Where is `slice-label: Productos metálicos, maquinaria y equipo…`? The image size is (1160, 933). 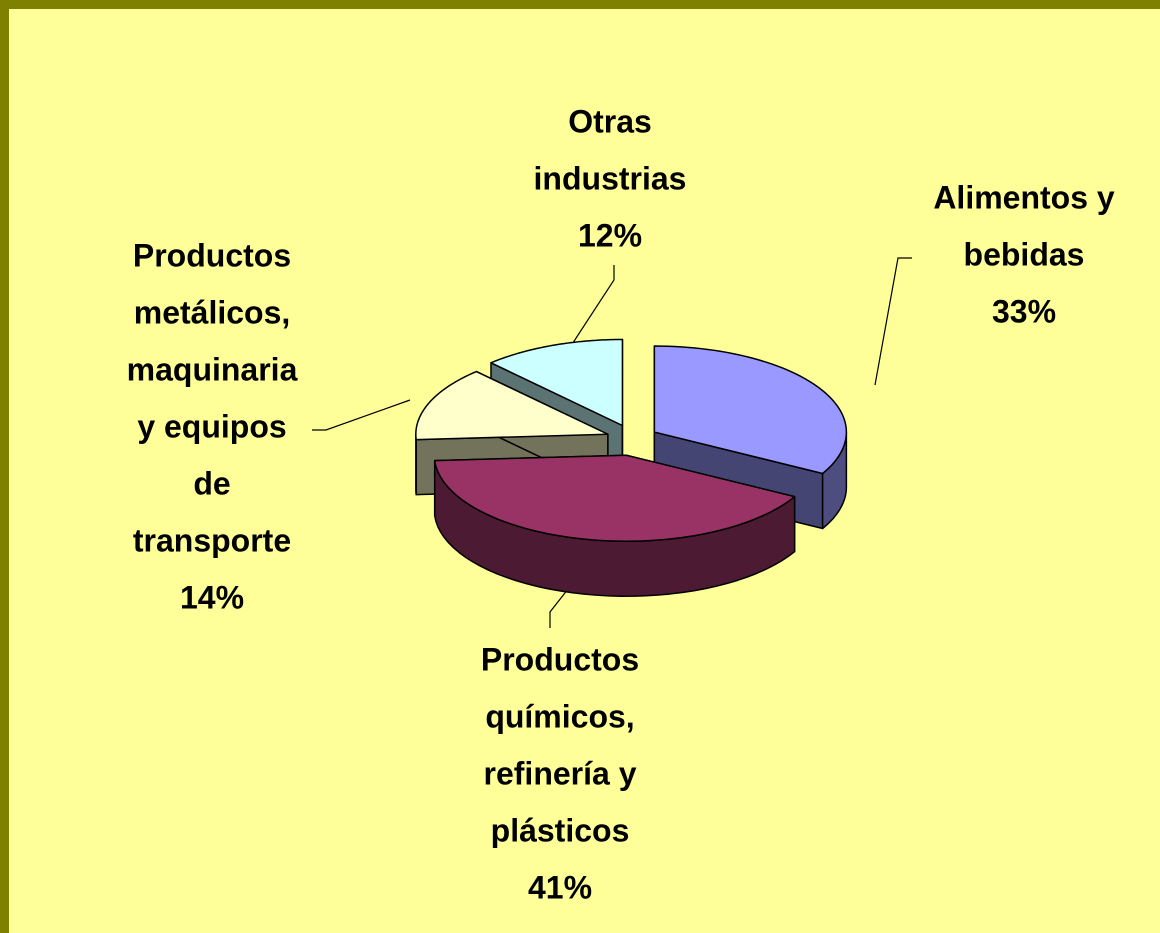
slice-label: Productos metálicos, maquinaria y equipo… is located at coordinates (212, 427).